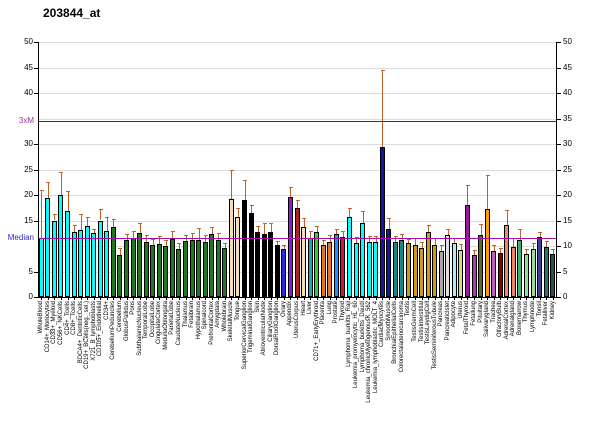 The image size is (600, 434). I want to click on x-category-label: Adipocyte, so click(454, 314).